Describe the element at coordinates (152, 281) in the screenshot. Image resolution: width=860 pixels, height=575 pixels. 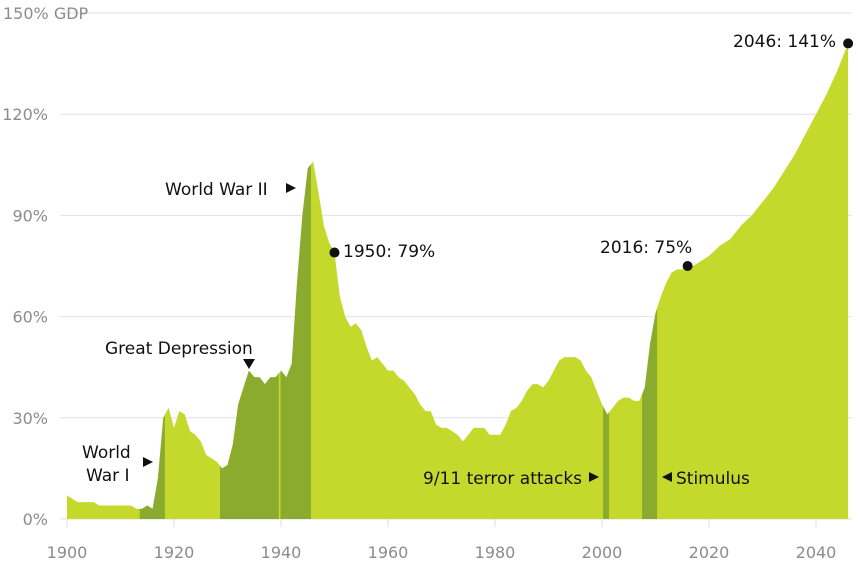
I see `highlight-world-war-i` at that location.